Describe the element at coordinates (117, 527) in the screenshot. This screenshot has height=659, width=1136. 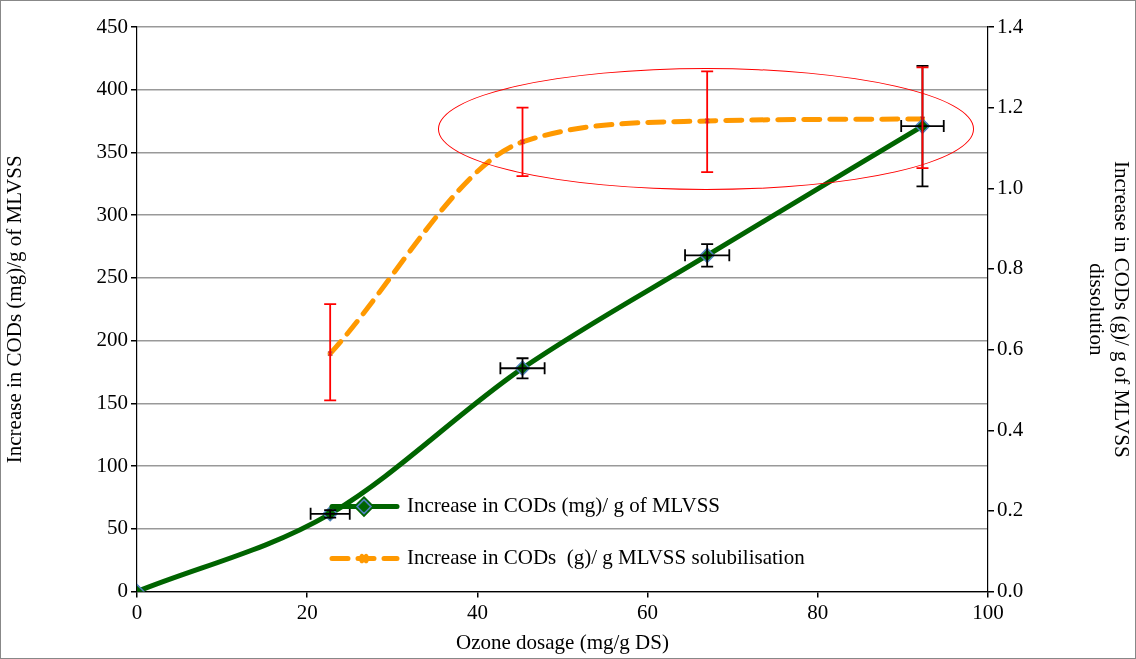
I see `y-tick-label: 50` at that location.